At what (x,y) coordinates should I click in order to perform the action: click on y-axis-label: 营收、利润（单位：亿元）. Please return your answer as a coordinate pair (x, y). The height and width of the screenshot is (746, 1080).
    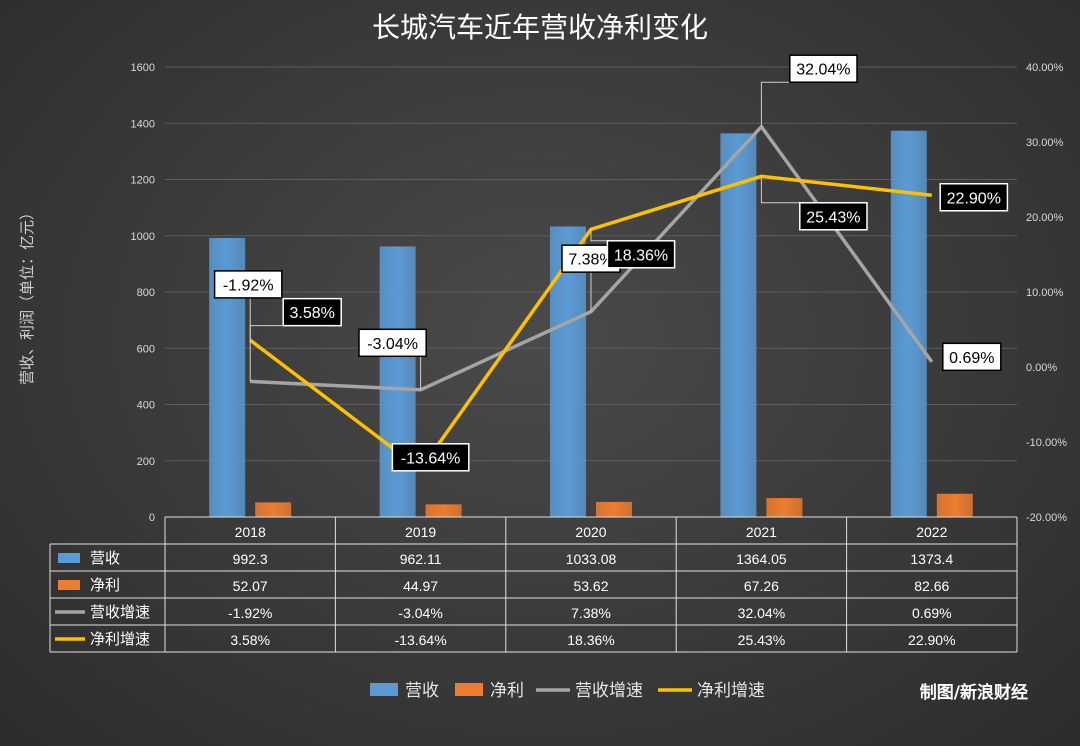
    Looking at the image, I should click on (27, 295).